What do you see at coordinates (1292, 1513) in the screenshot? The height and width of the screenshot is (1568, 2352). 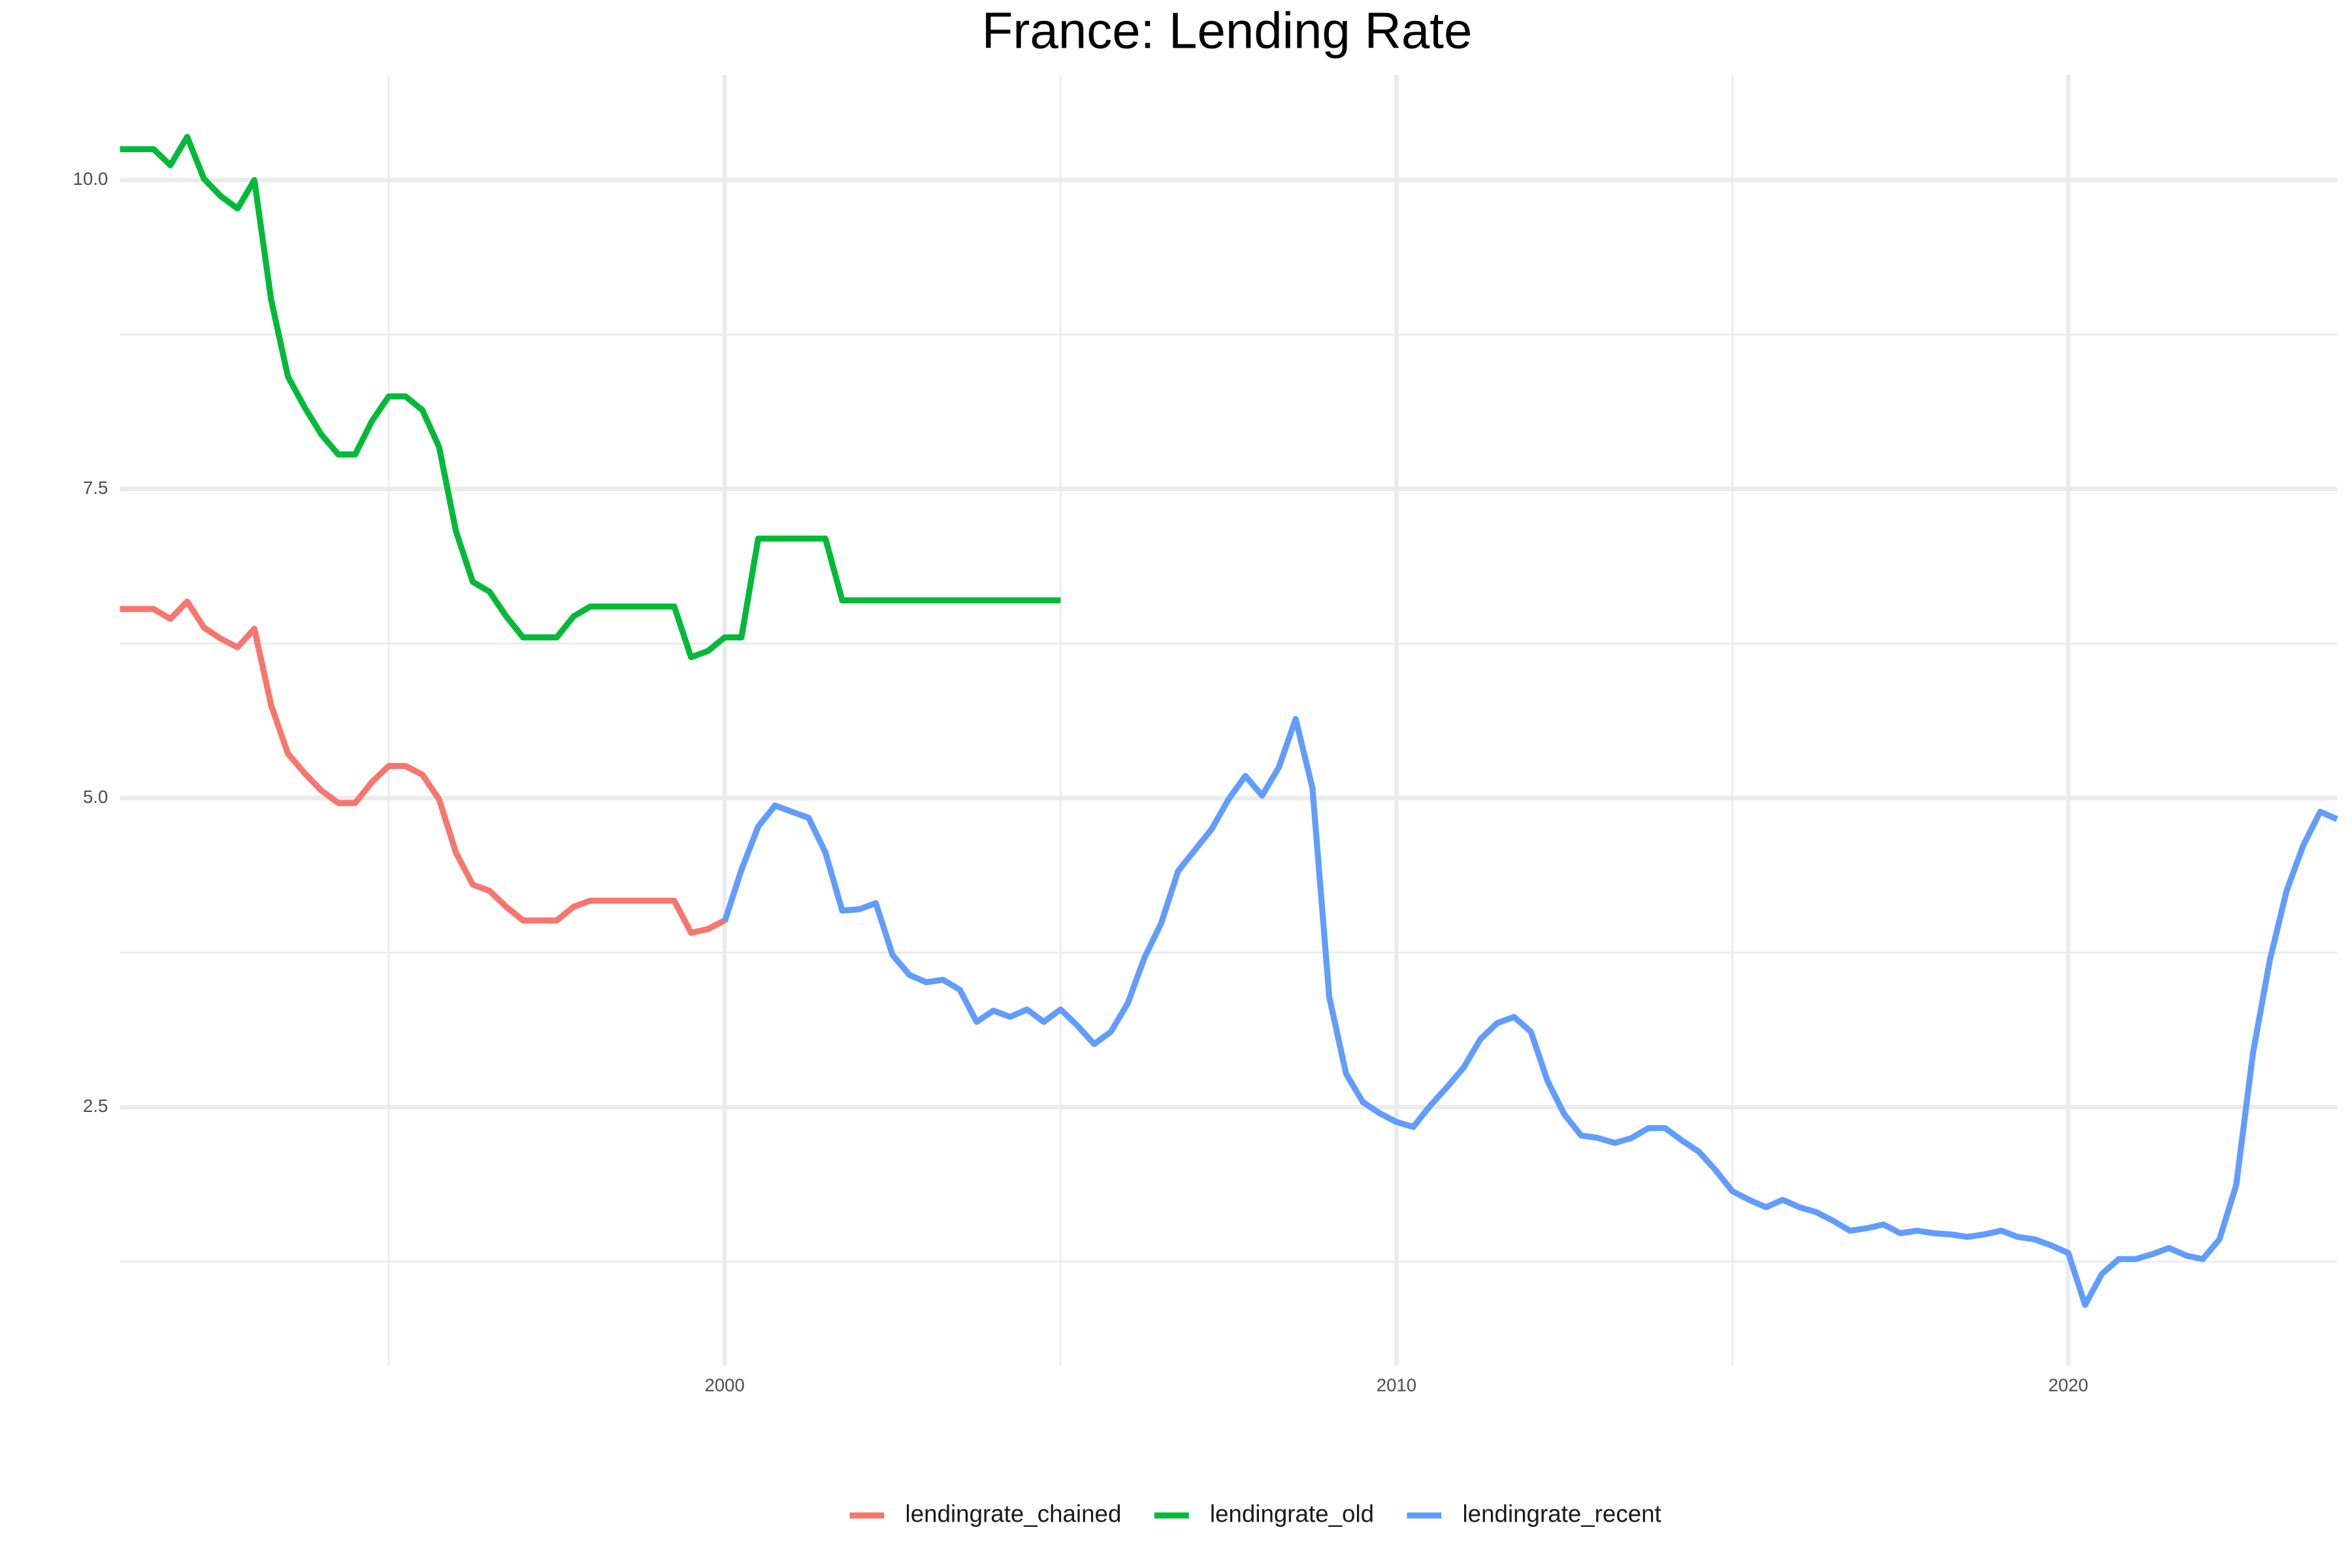 I see `legend-label: lendingrate_old` at bounding box center [1292, 1513].